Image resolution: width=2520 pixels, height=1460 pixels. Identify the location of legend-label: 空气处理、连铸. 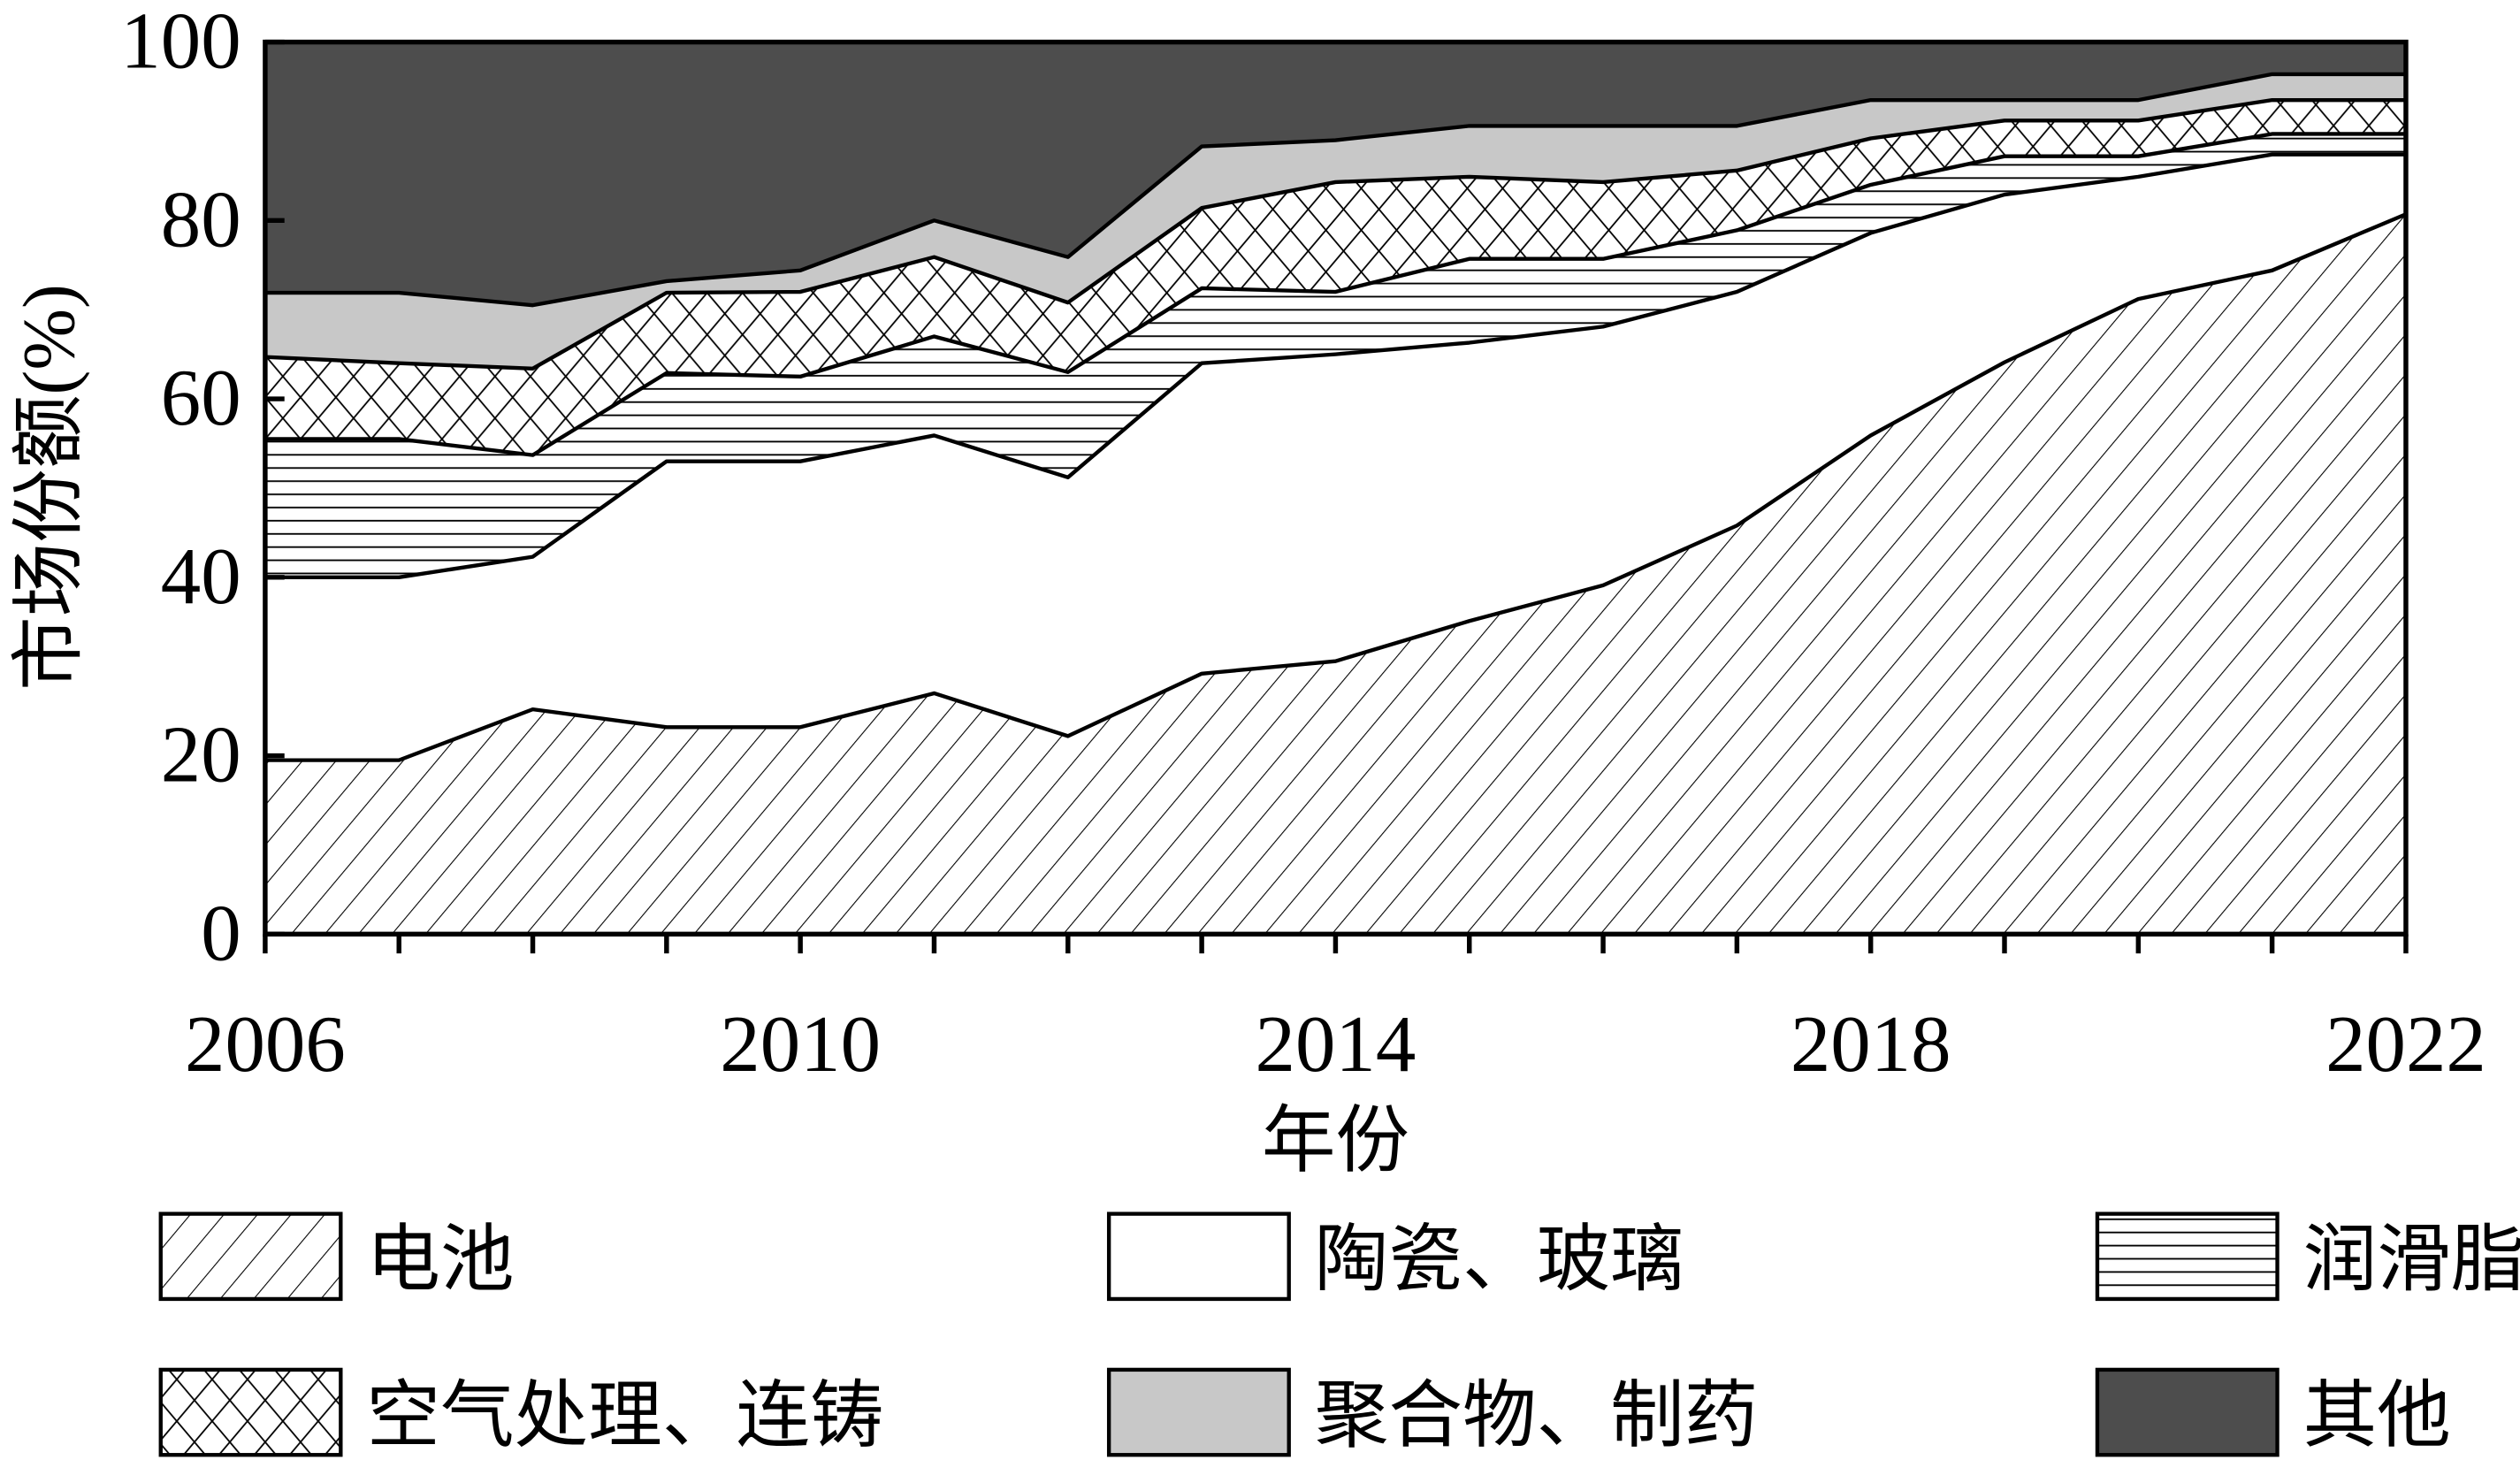
(624, 1416).